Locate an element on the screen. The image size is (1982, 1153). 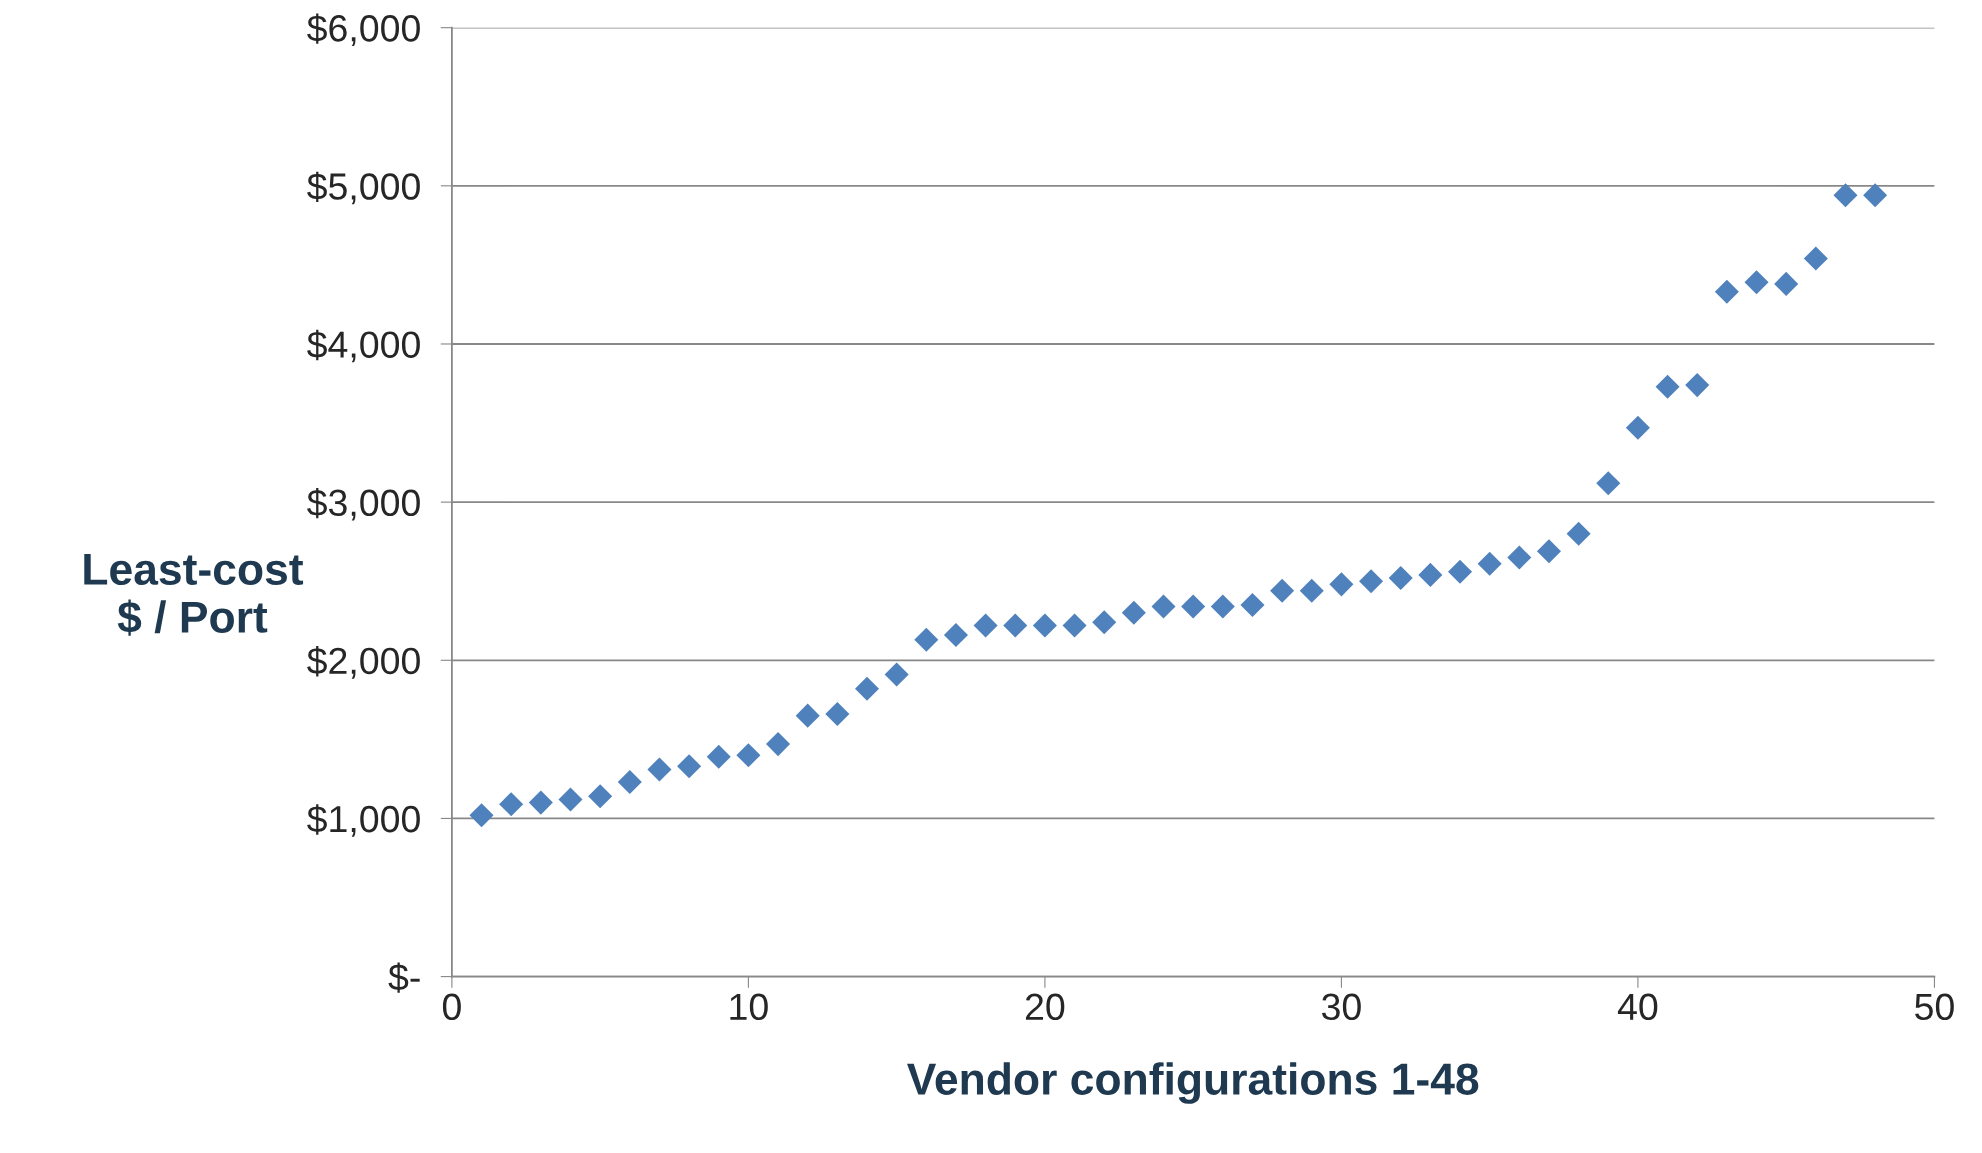
x-tick-label: 10 is located at coordinates (749, 1007).